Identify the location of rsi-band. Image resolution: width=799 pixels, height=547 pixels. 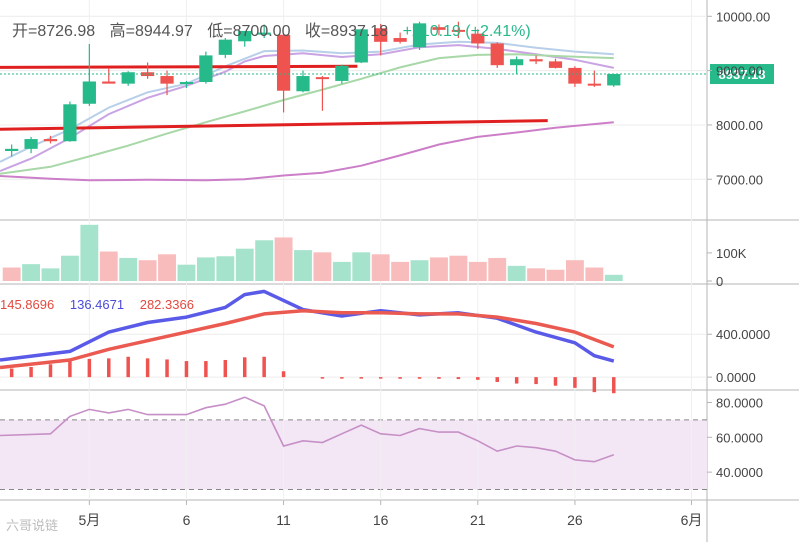
(353, 454).